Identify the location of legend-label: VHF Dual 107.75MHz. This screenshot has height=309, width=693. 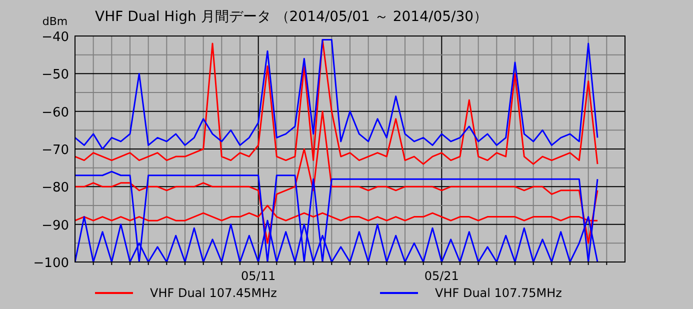
(498, 293).